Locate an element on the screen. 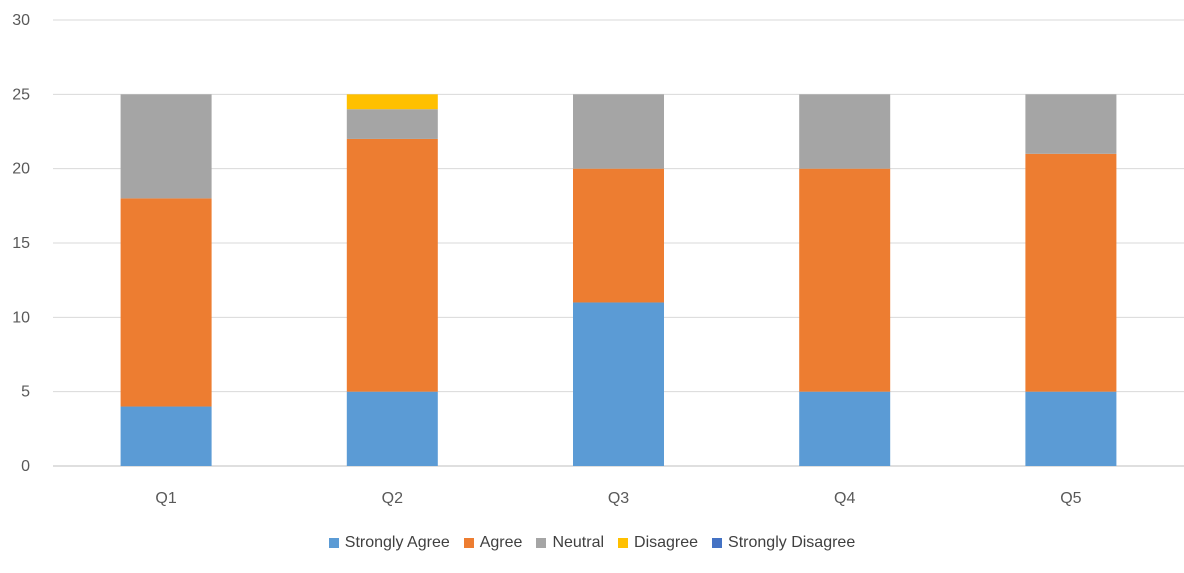 The height and width of the screenshot is (573, 1184). x-tick-label: Q3 is located at coordinates (618, 498).